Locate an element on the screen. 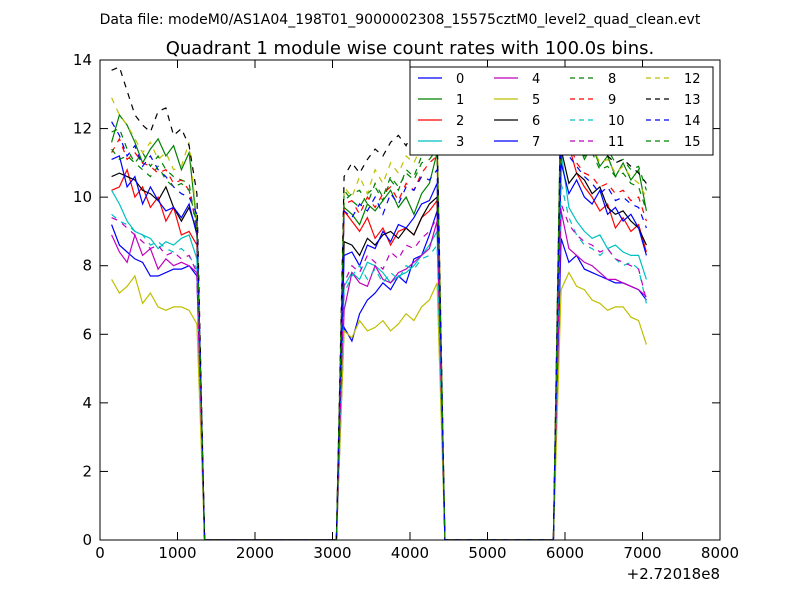  y-tick-label: 2 is located at coordinates (87, 471).